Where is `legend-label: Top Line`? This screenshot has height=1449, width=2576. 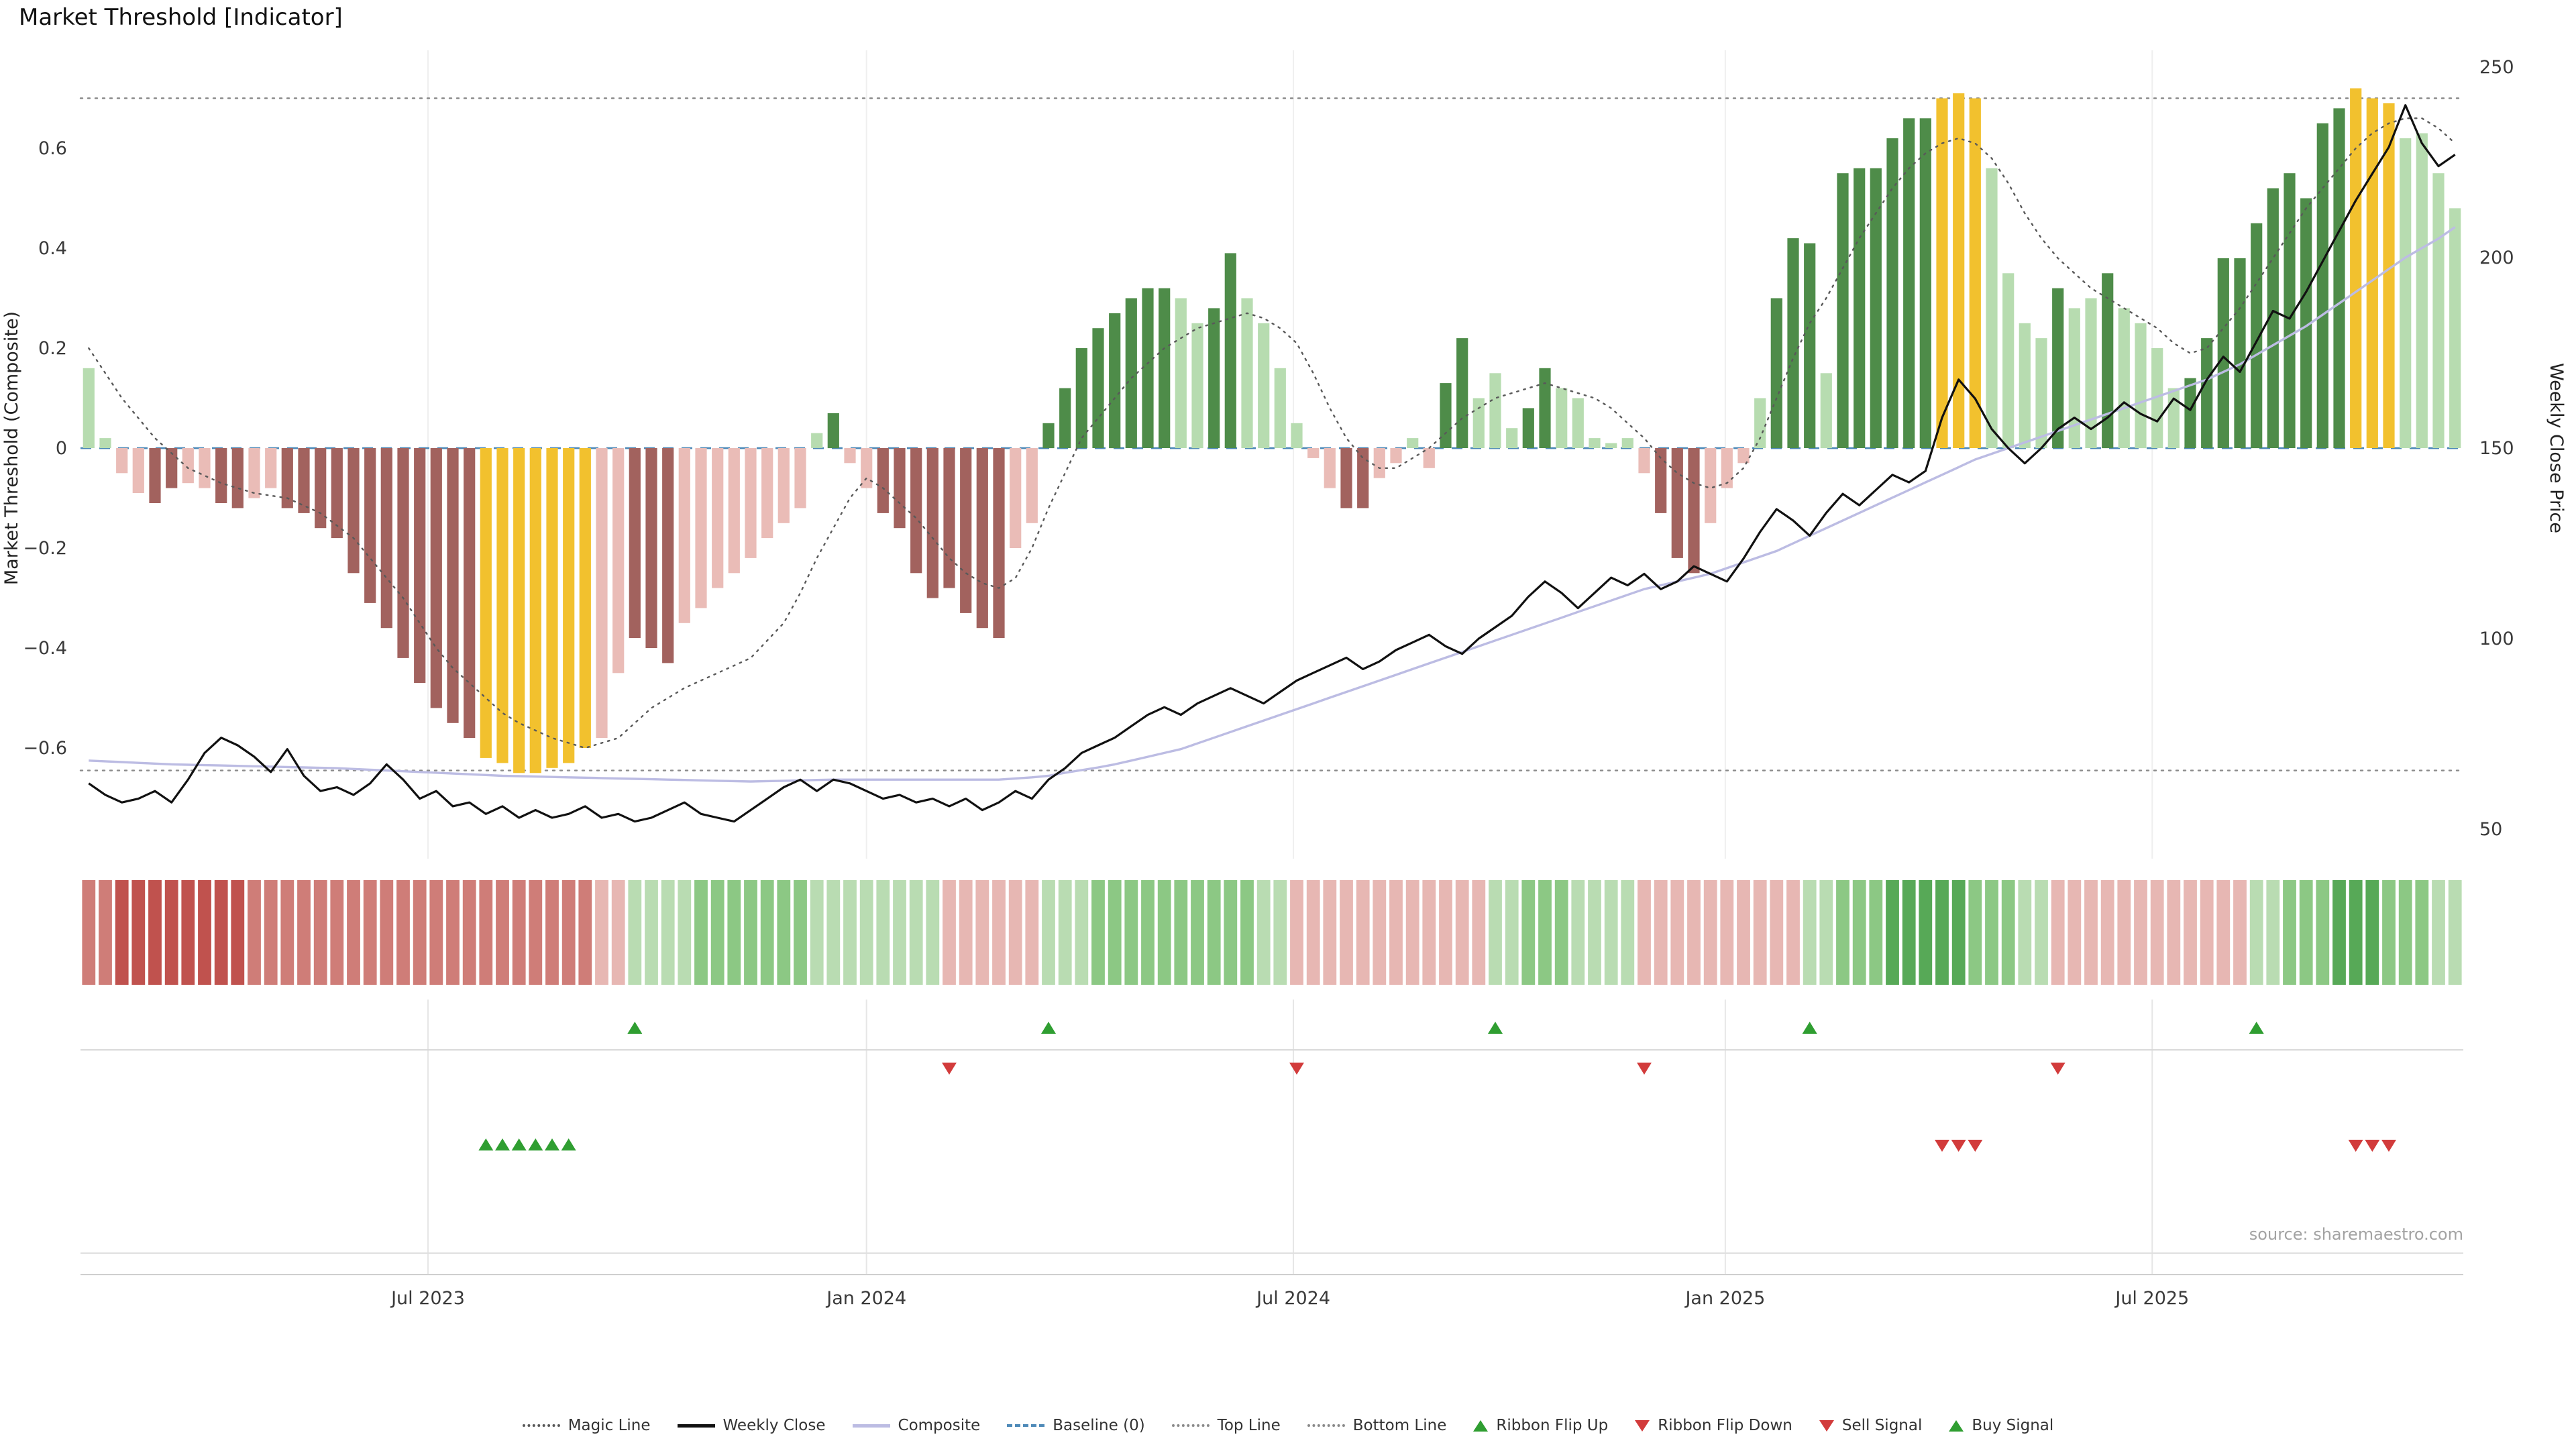
legend-label: Top Line is located at coordinates (1249, 1425).